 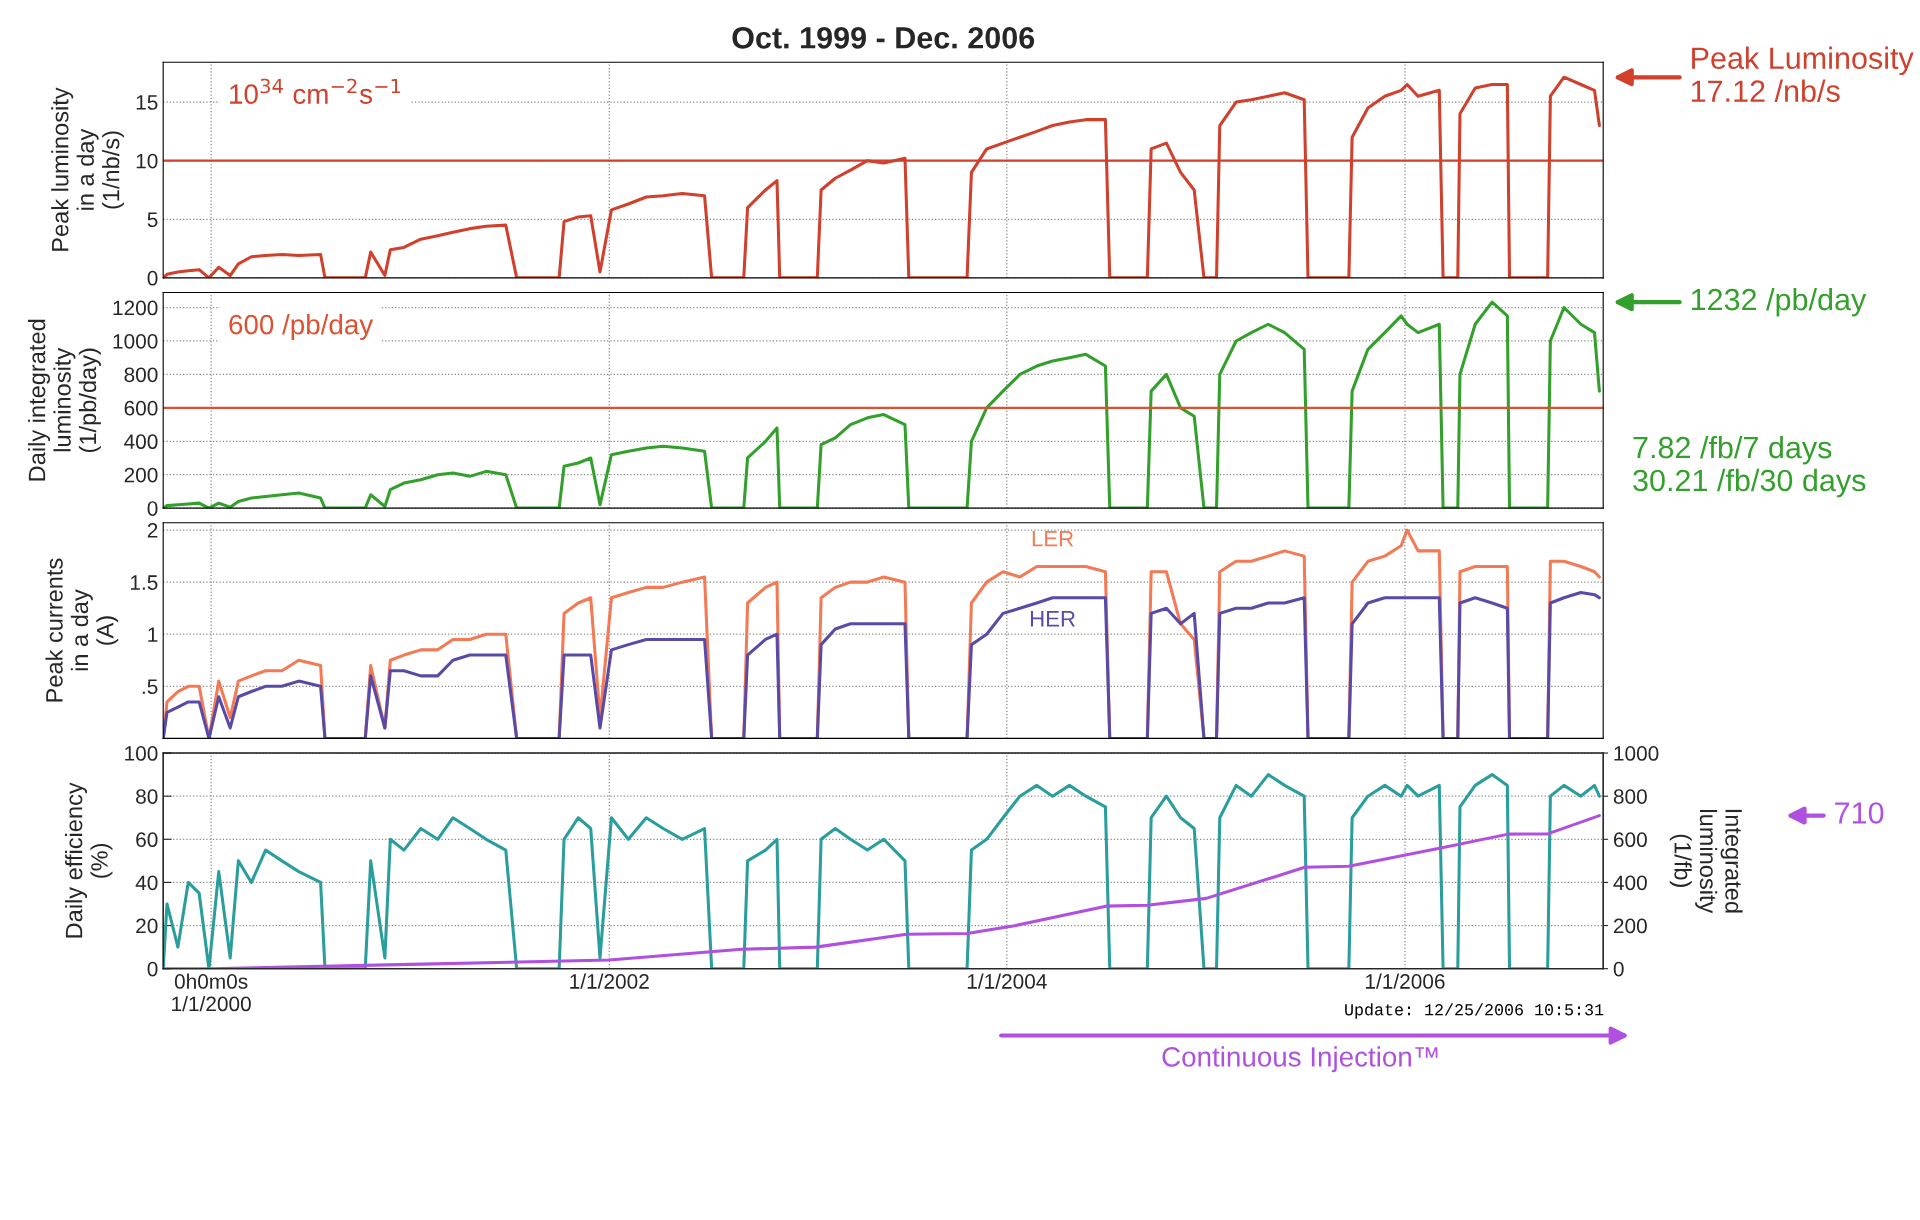 What do you see at coordinates (1779, 302) in the screenshot?
I see `text: 1232 /pb/day` at bounding box center [1779, 302].